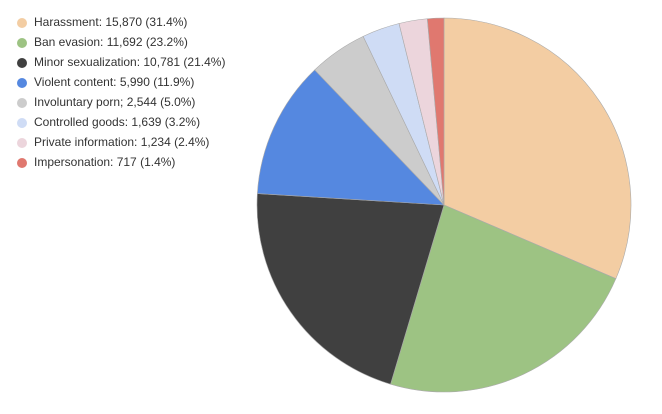  I want to click on legend-label: Impersonation: 717 (1.4%), so click(104, 162).